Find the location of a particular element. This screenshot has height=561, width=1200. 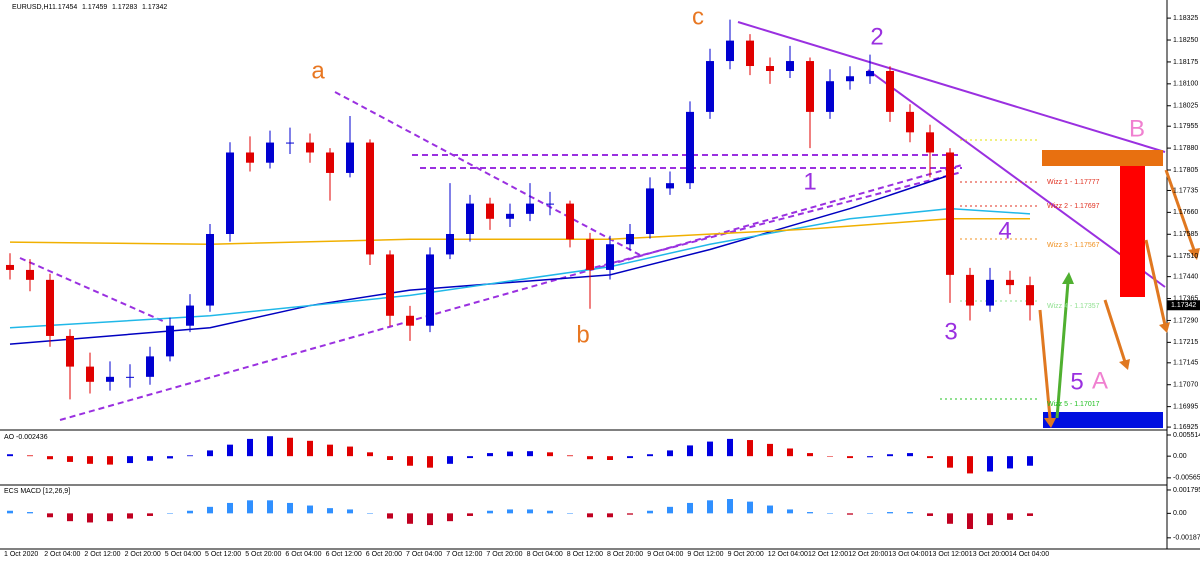

x-tick-label: 2 Oct 12:00 is located at coordinates (102, 554).